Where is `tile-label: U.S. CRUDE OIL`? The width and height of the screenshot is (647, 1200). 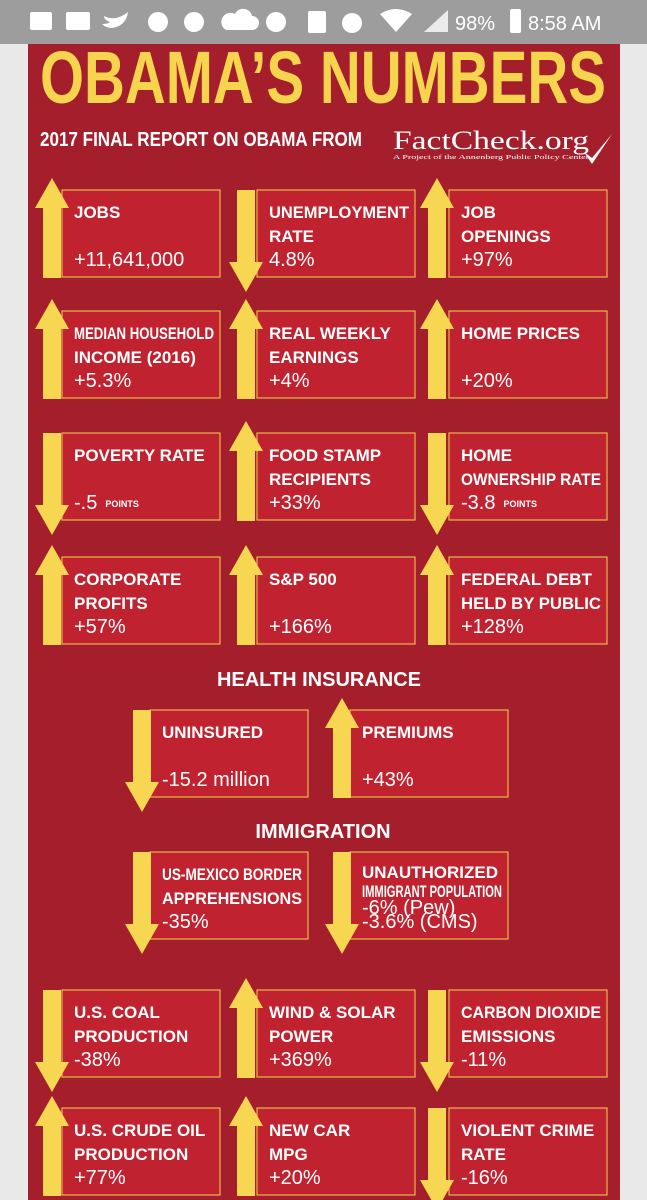
tile-label: U.S. CRUDE OIL is located at coordinates (139, 1130).